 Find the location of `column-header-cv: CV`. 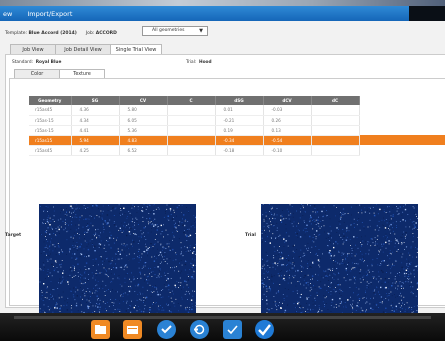

column-header-cv: CV is located at coordinates (143, 100).